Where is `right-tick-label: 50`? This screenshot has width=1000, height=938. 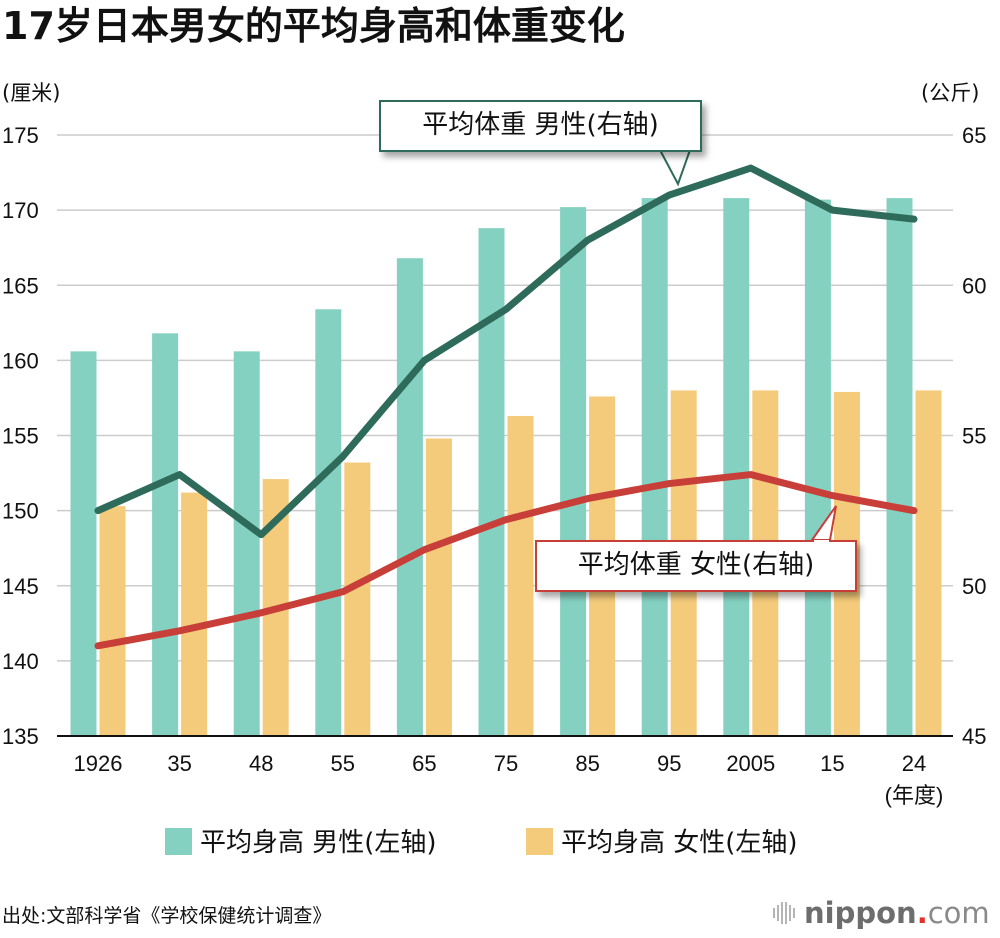 right-tick-label: 50 is located at coordinates (974, 586).